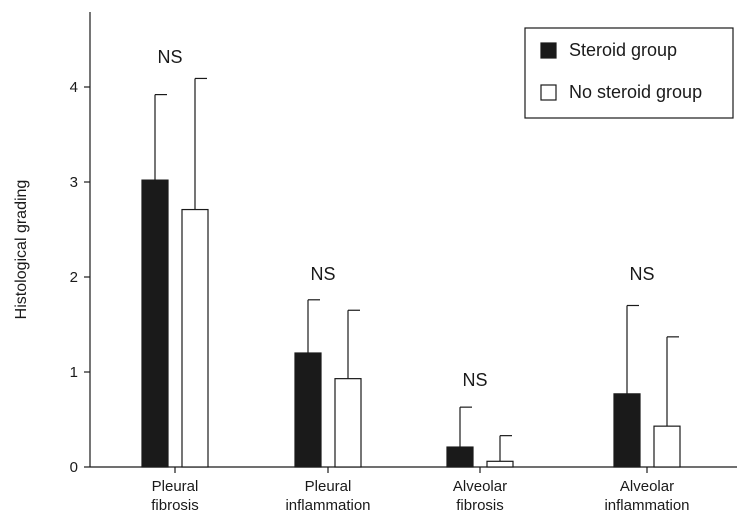 Image resolution: width=737 pixels, height=519 pixels. Describe the element at coordinates (74, 372) in the screenshot. I see `y-tick-label: 1` at that location.